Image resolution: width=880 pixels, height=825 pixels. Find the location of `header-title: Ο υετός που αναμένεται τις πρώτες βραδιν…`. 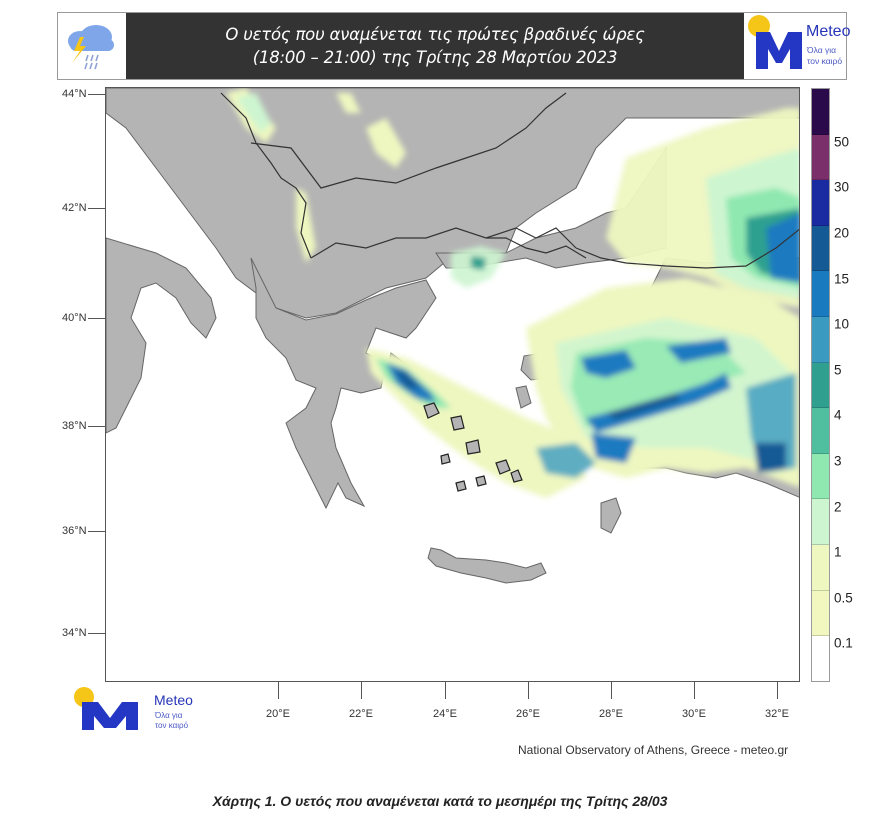

header-title: Ο υετός που αναμένεται τις πρώτες βραδιν… is located at coordinates (435, 46).